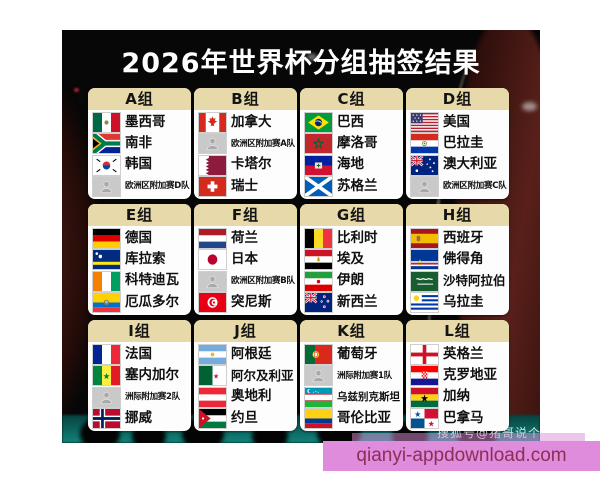 This screenshot has height=480, width=600. Describe the element at coordinates (350, 280) in the screenshot. I see `team-name: 伊朗` at that location.